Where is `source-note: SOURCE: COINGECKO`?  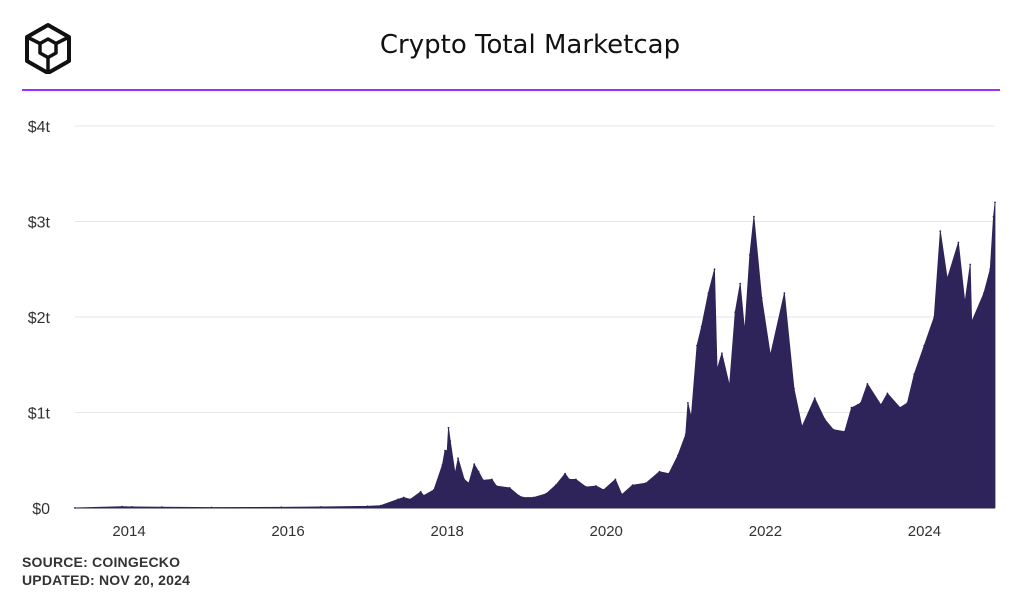 source-note: SOURCE: COINGECKO is located at coordinates (101, 562).